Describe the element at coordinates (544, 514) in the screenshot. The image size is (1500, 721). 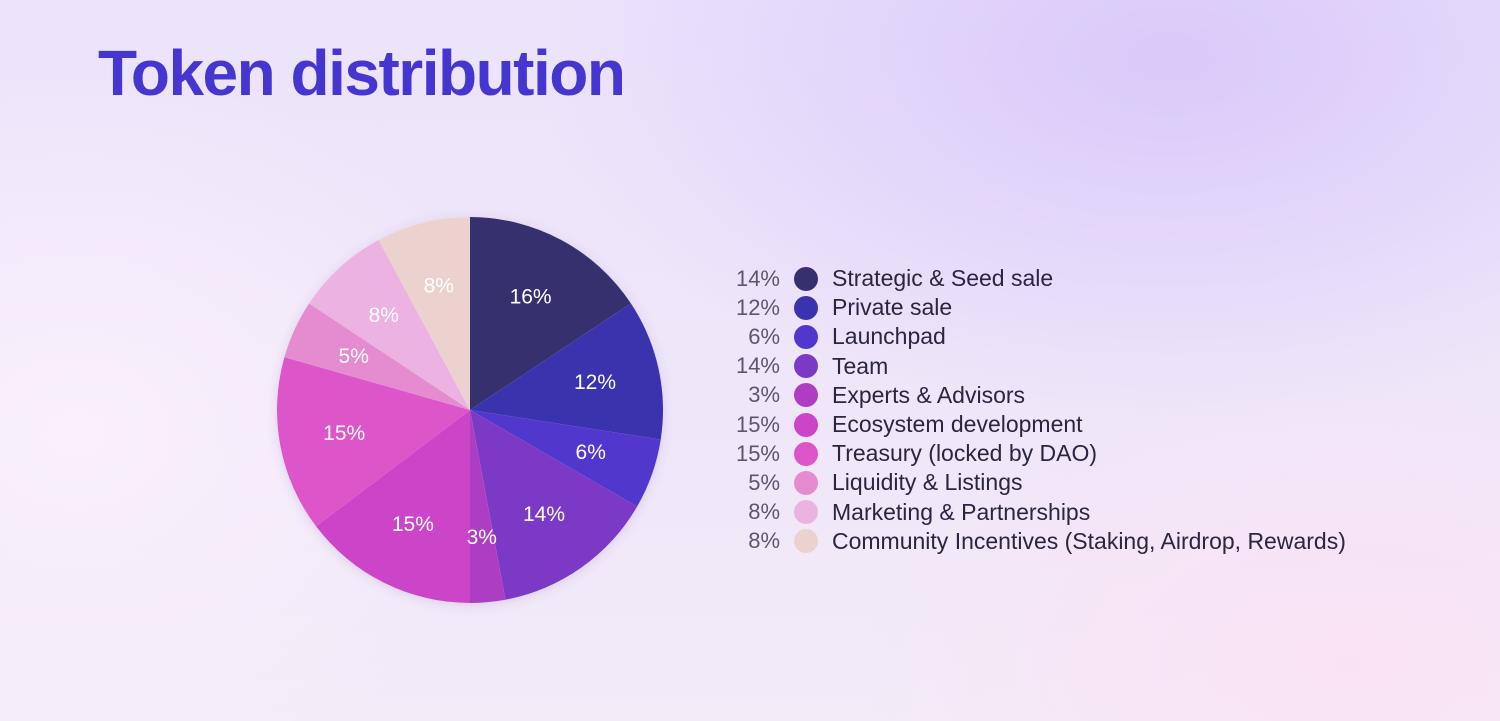
I see `pie-slice-label: 14%` at that location.